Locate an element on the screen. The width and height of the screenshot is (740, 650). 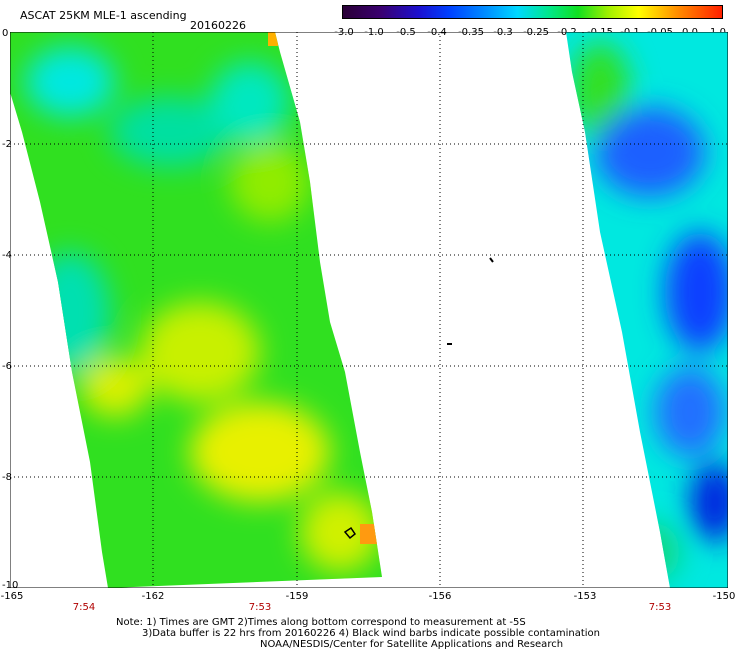
lon-label: -159 is located at coordinates (297, 596).